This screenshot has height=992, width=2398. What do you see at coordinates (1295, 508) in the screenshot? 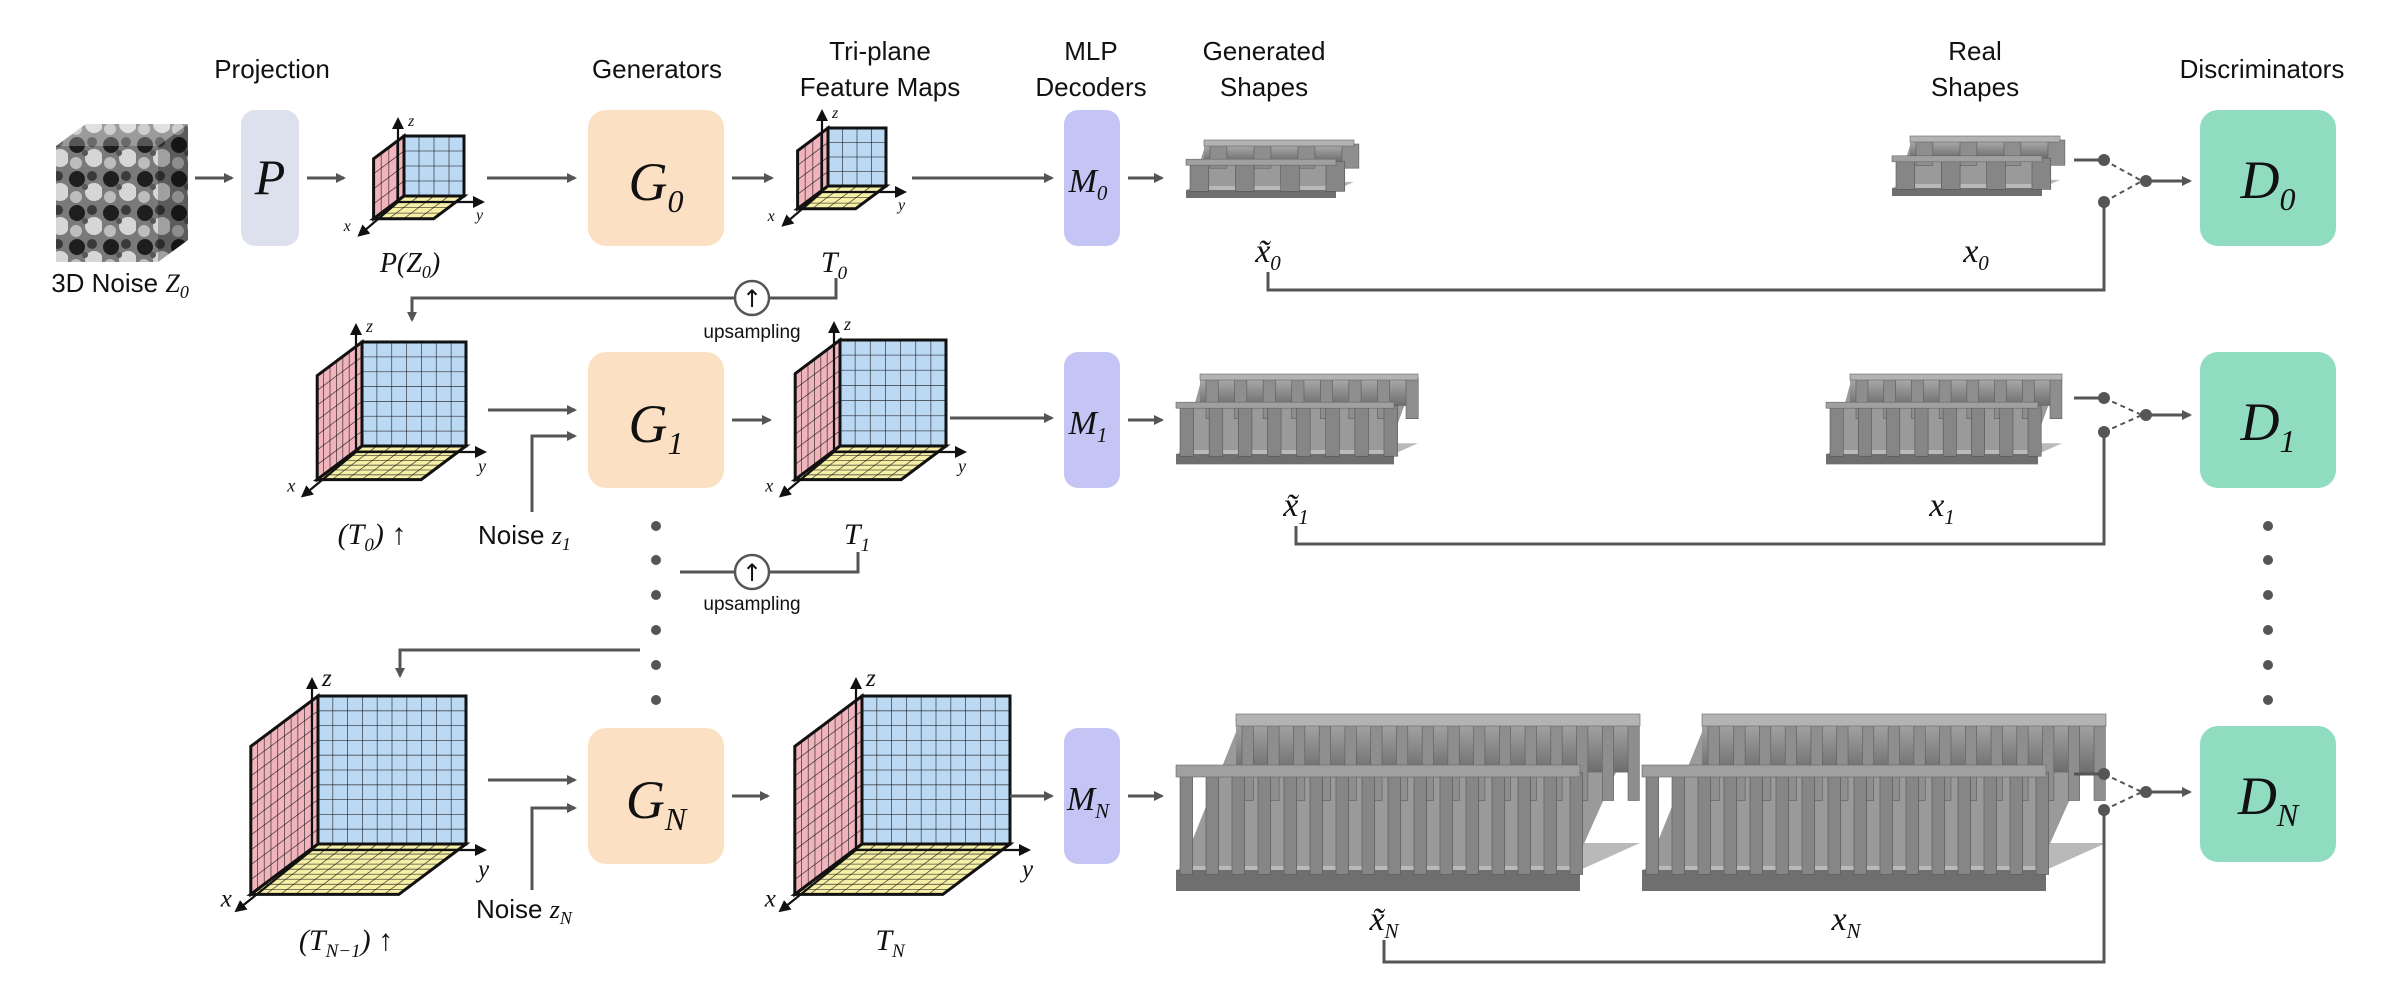
I see `label-x-tilde-1: x̃1` at bounding box center [1295, 508].